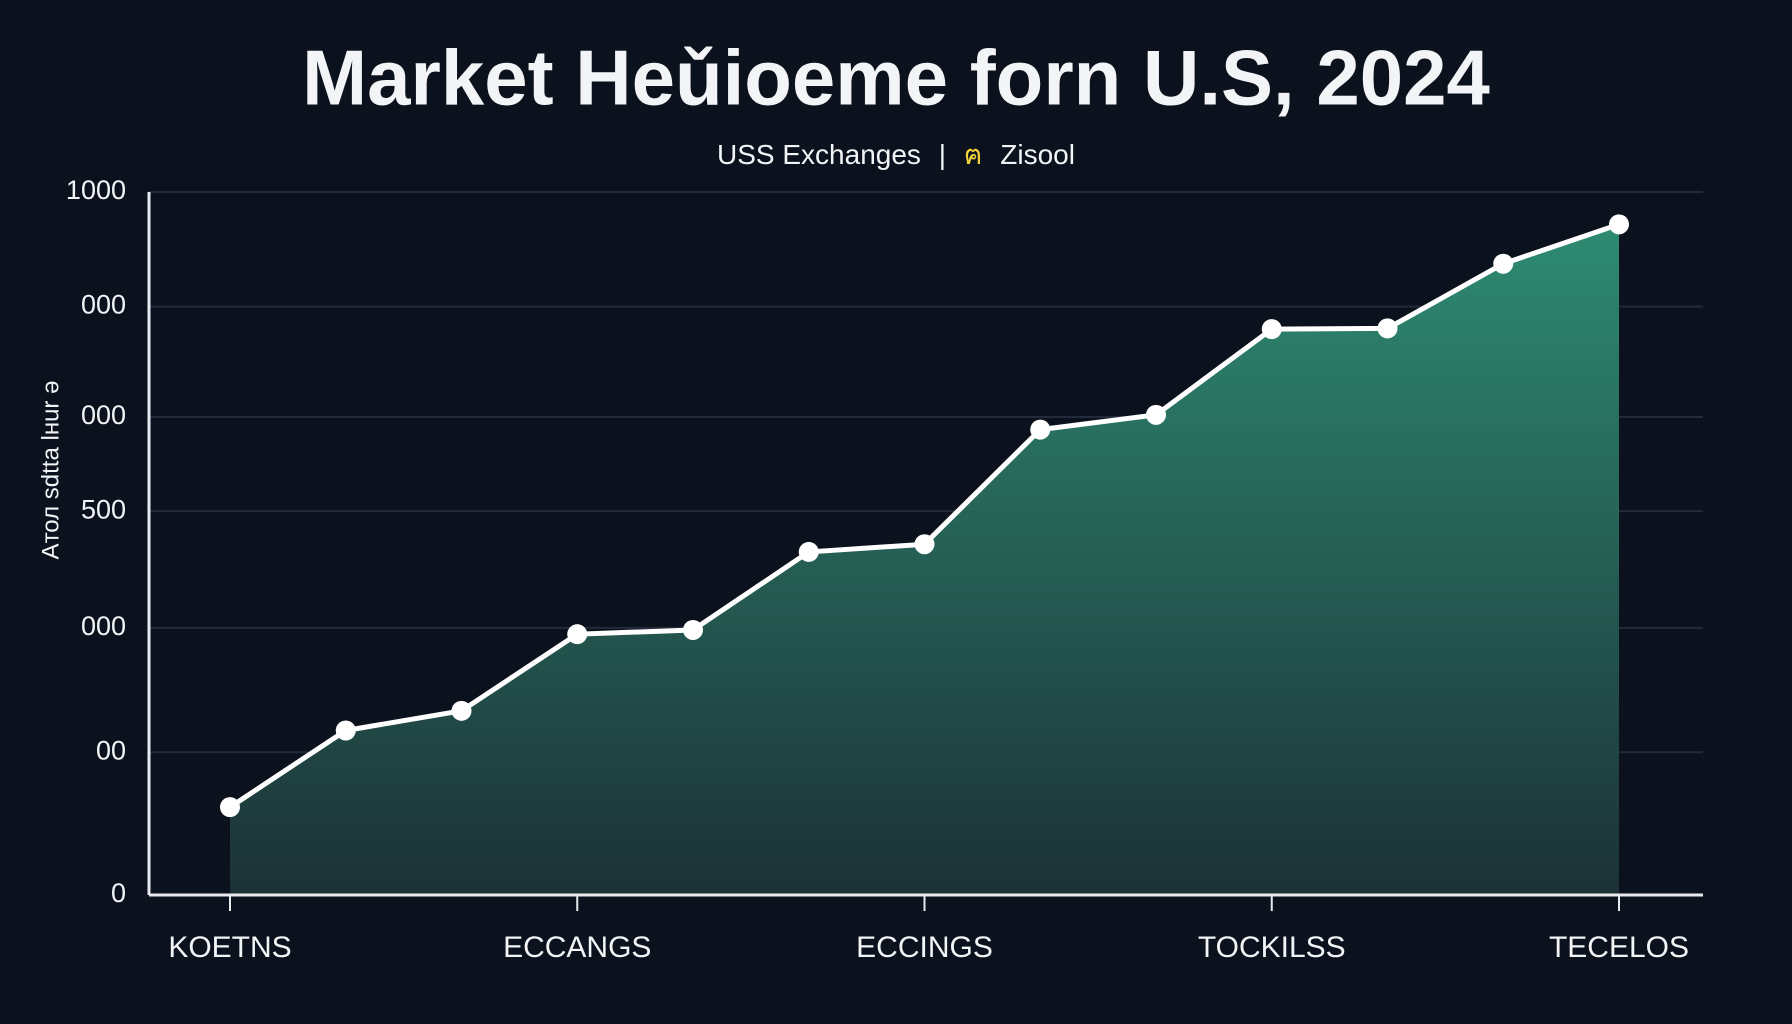 This screenshot has width=1792, height=1024. What do you see at coordinates (118, 893) in the screenshot?
I see `y-tick-label: 0` at bounding box center [118, 893].